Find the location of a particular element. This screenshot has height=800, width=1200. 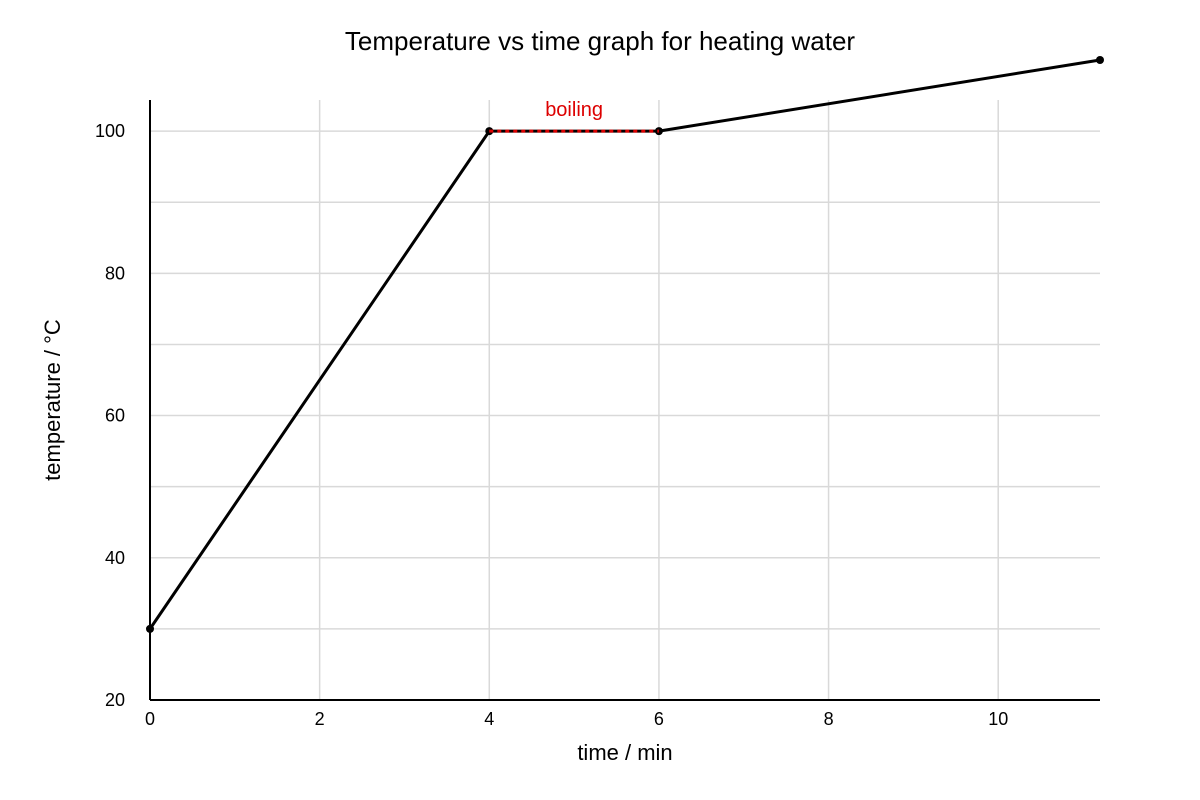

y-tick-label: 80 is located at coordinates (115, 273).